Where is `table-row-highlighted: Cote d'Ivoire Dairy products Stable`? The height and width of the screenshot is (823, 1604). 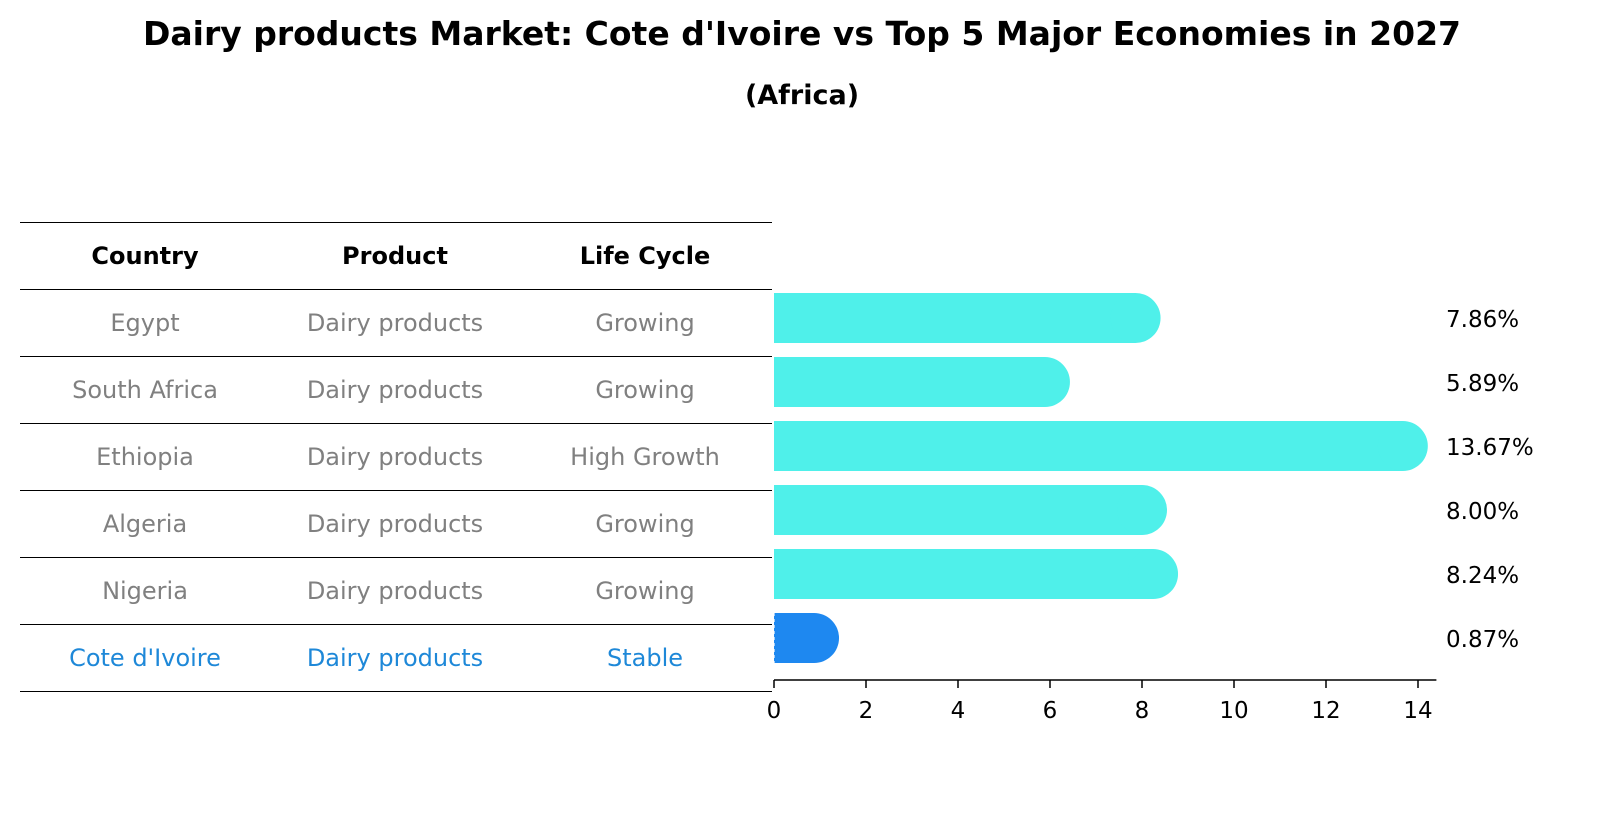 table-row-highlighted: Cote d'Ivoire Dairy products Stable is located at coordinates (396, 658).